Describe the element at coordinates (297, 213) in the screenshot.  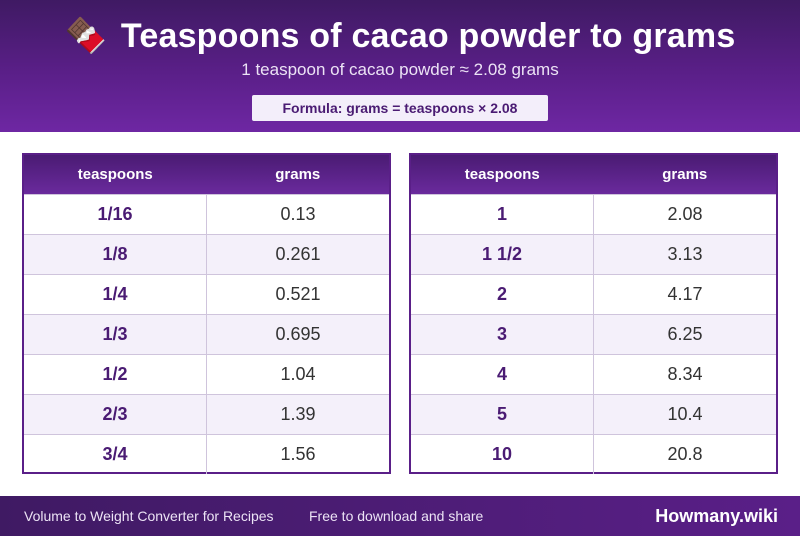
I see `grams-cell: 0.13` at that location.